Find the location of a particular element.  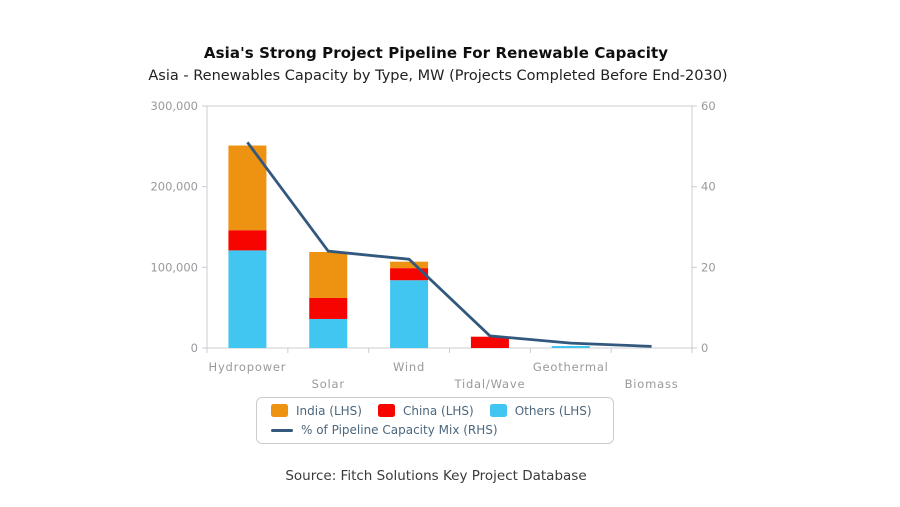

left-axis-labels: 300,000 200,000 100,000 0 is located at coordinates (178, 227).